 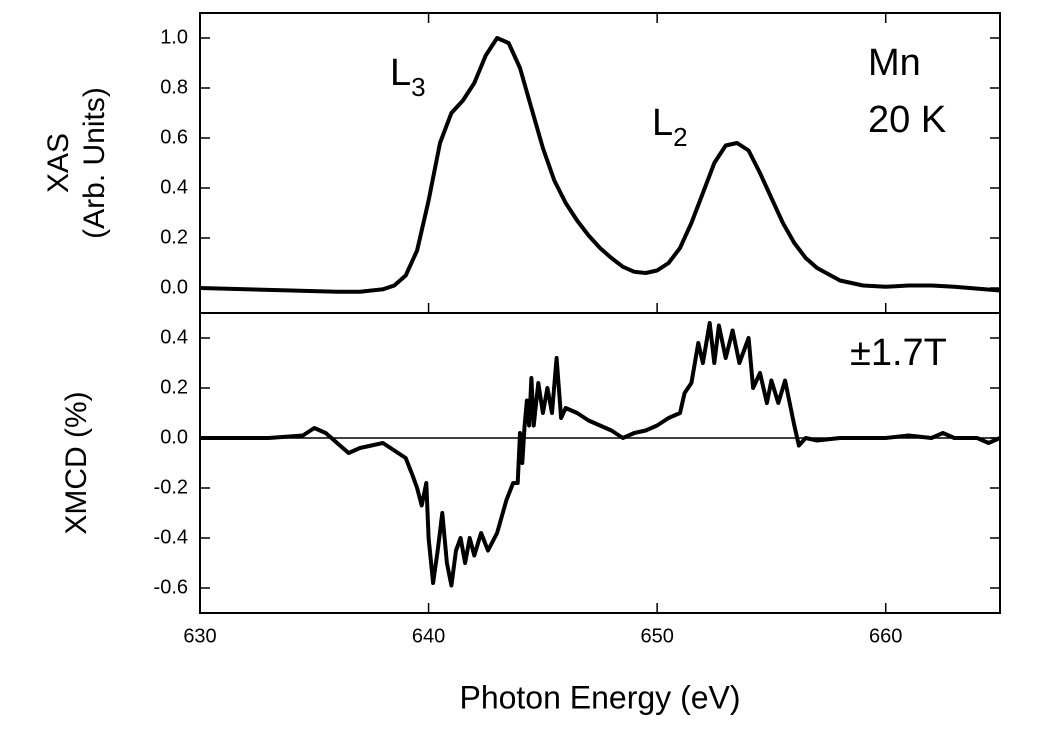 I want to click on annotation: L3, so click(x=408, y=77).